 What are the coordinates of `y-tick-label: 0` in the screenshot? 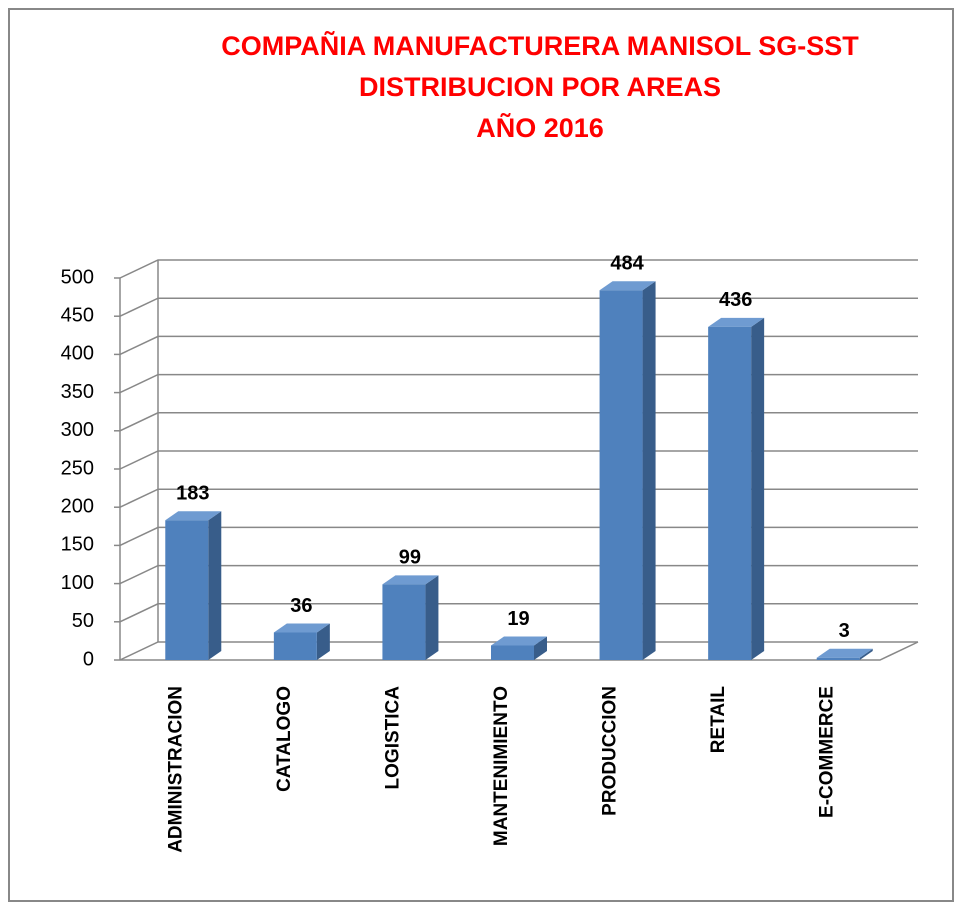 It's located at (88, 659).